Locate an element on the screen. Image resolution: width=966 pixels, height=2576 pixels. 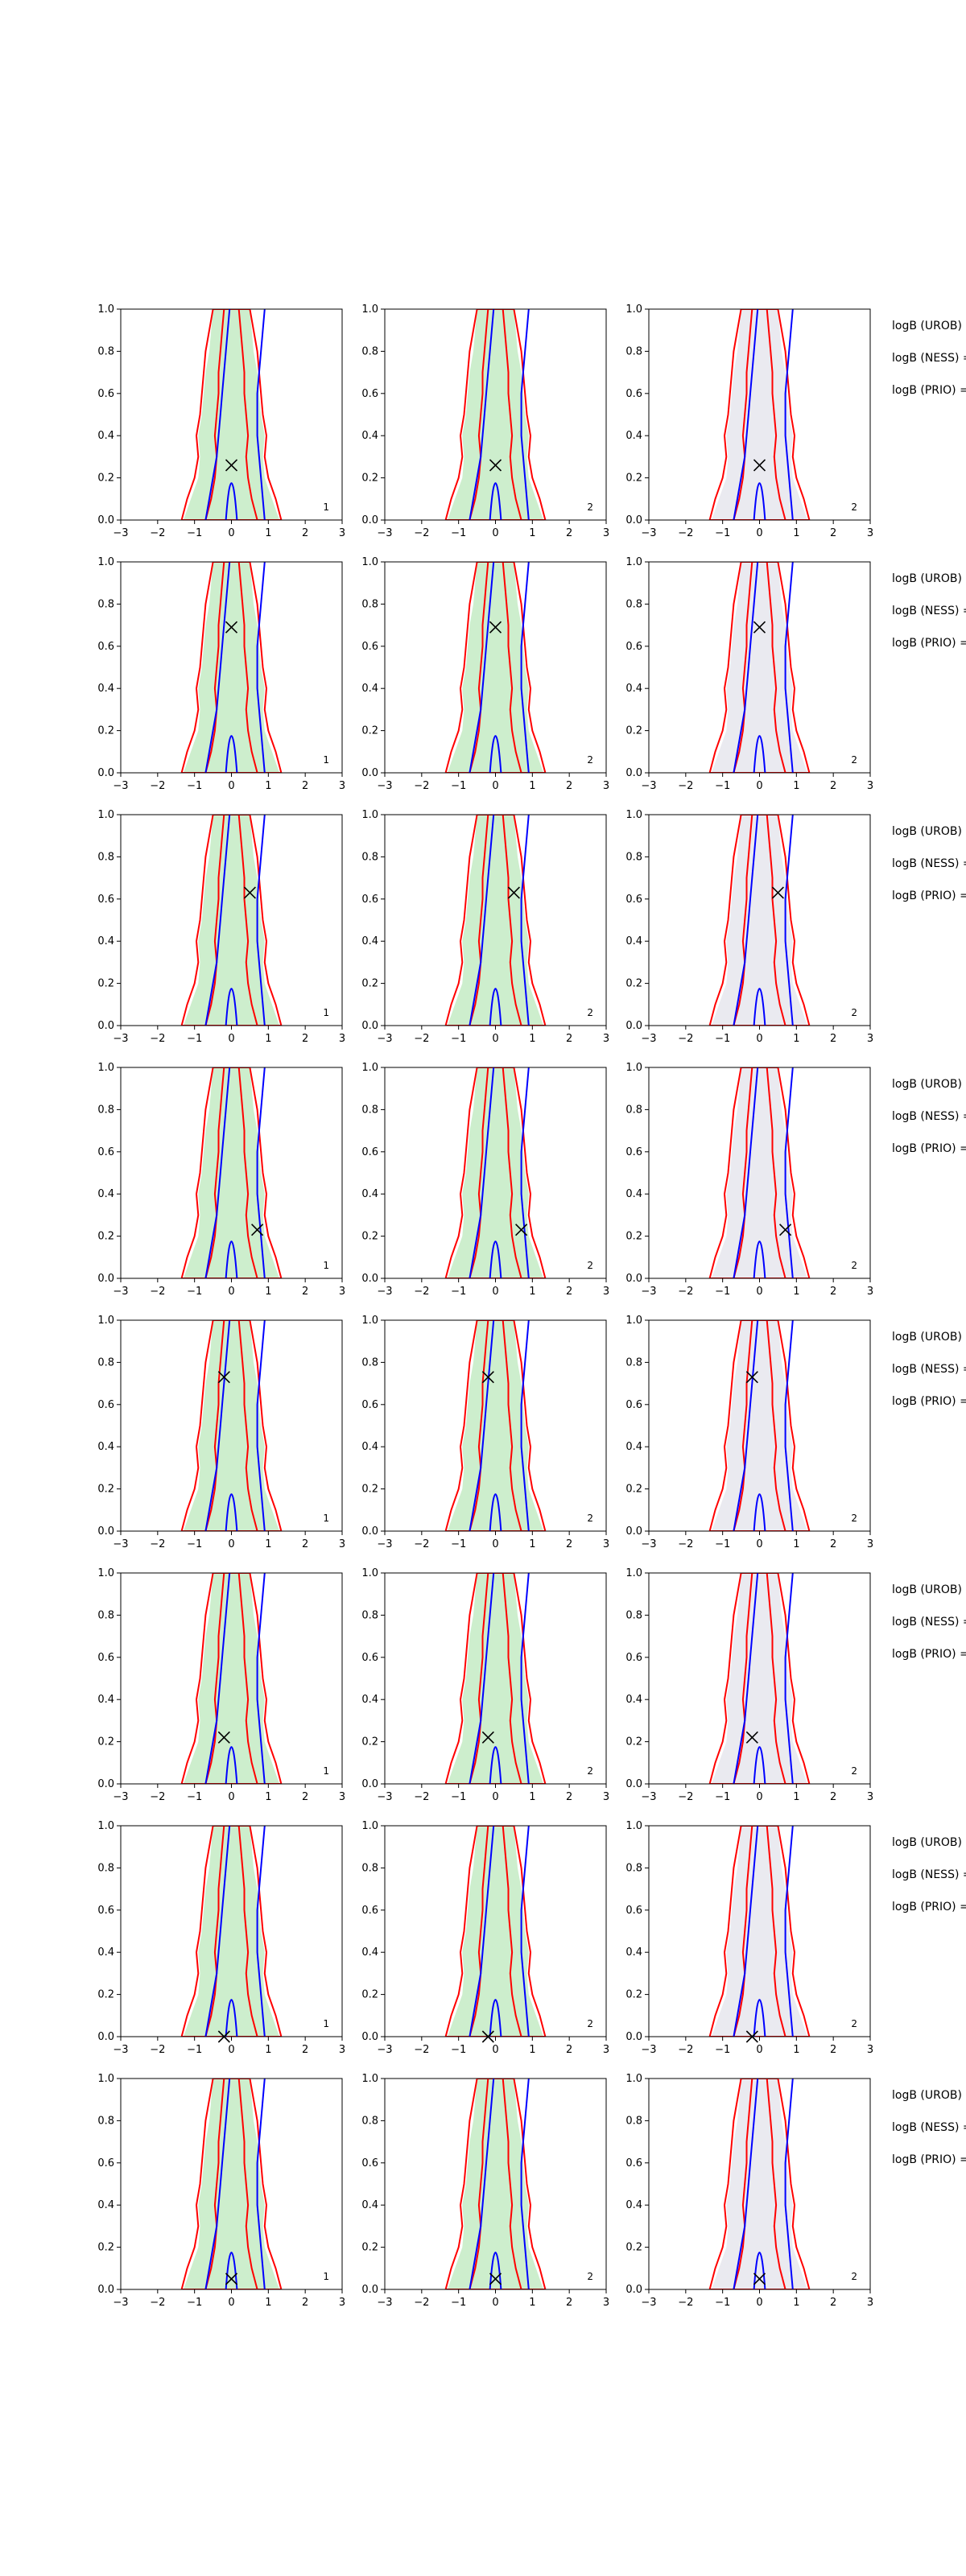
panel-r3-c2: −3 −2 −1 0 1 2 3 0.0 0.2 0.4 0.6 0.8 1.0 2 is located at coordinates (485, 927).